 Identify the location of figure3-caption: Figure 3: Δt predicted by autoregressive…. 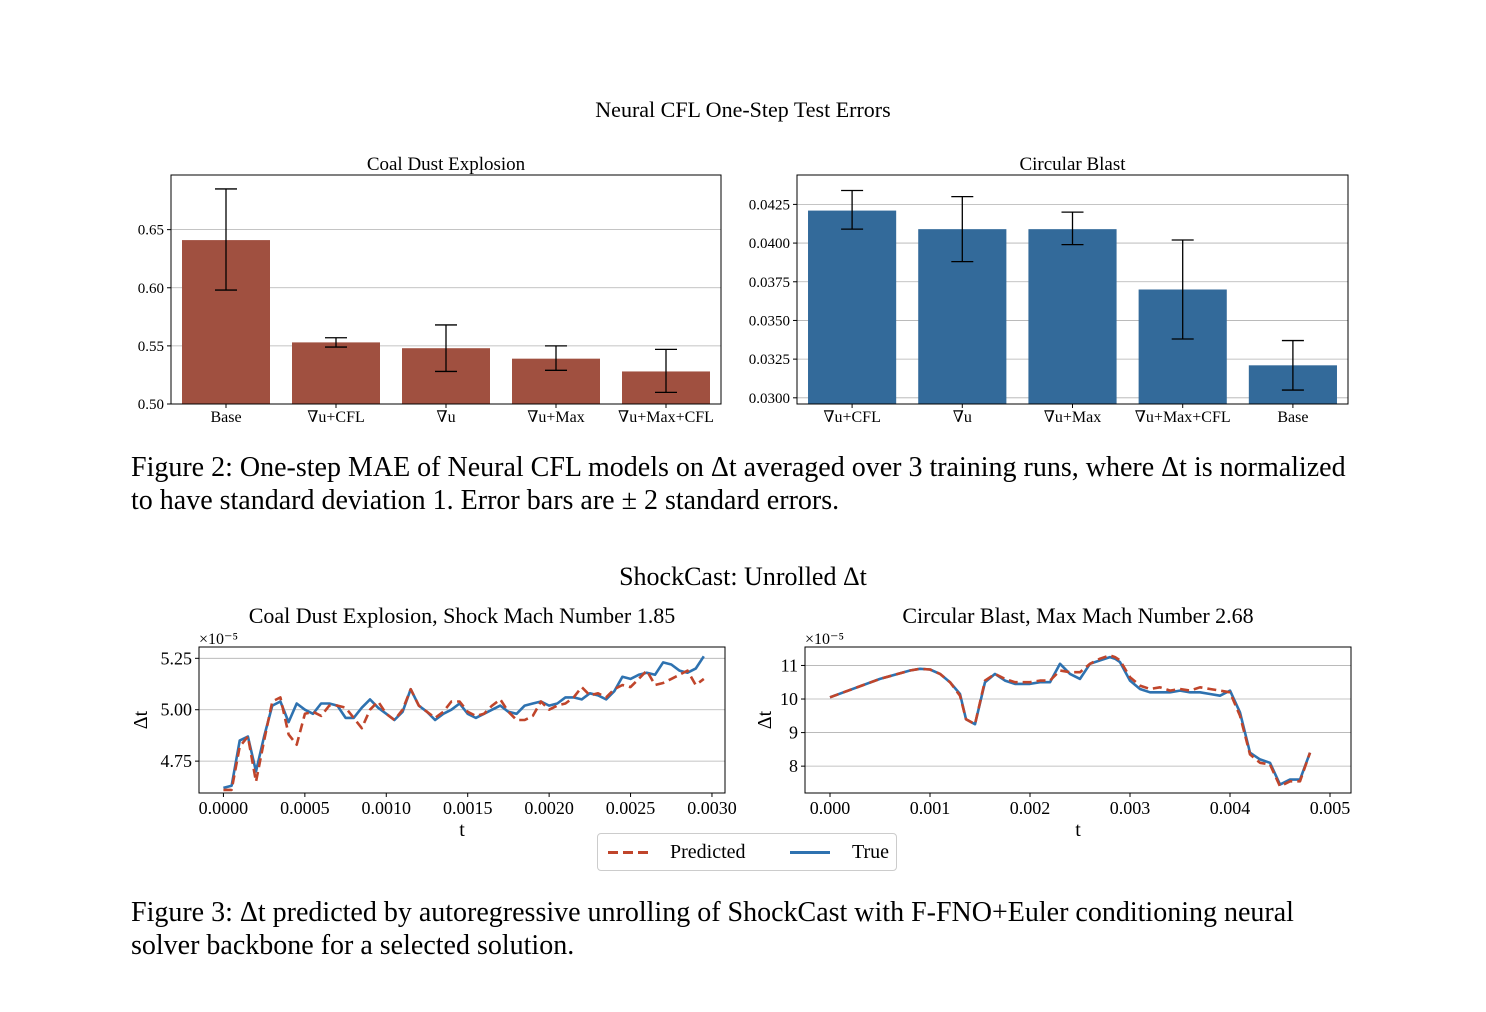
(712, 929).